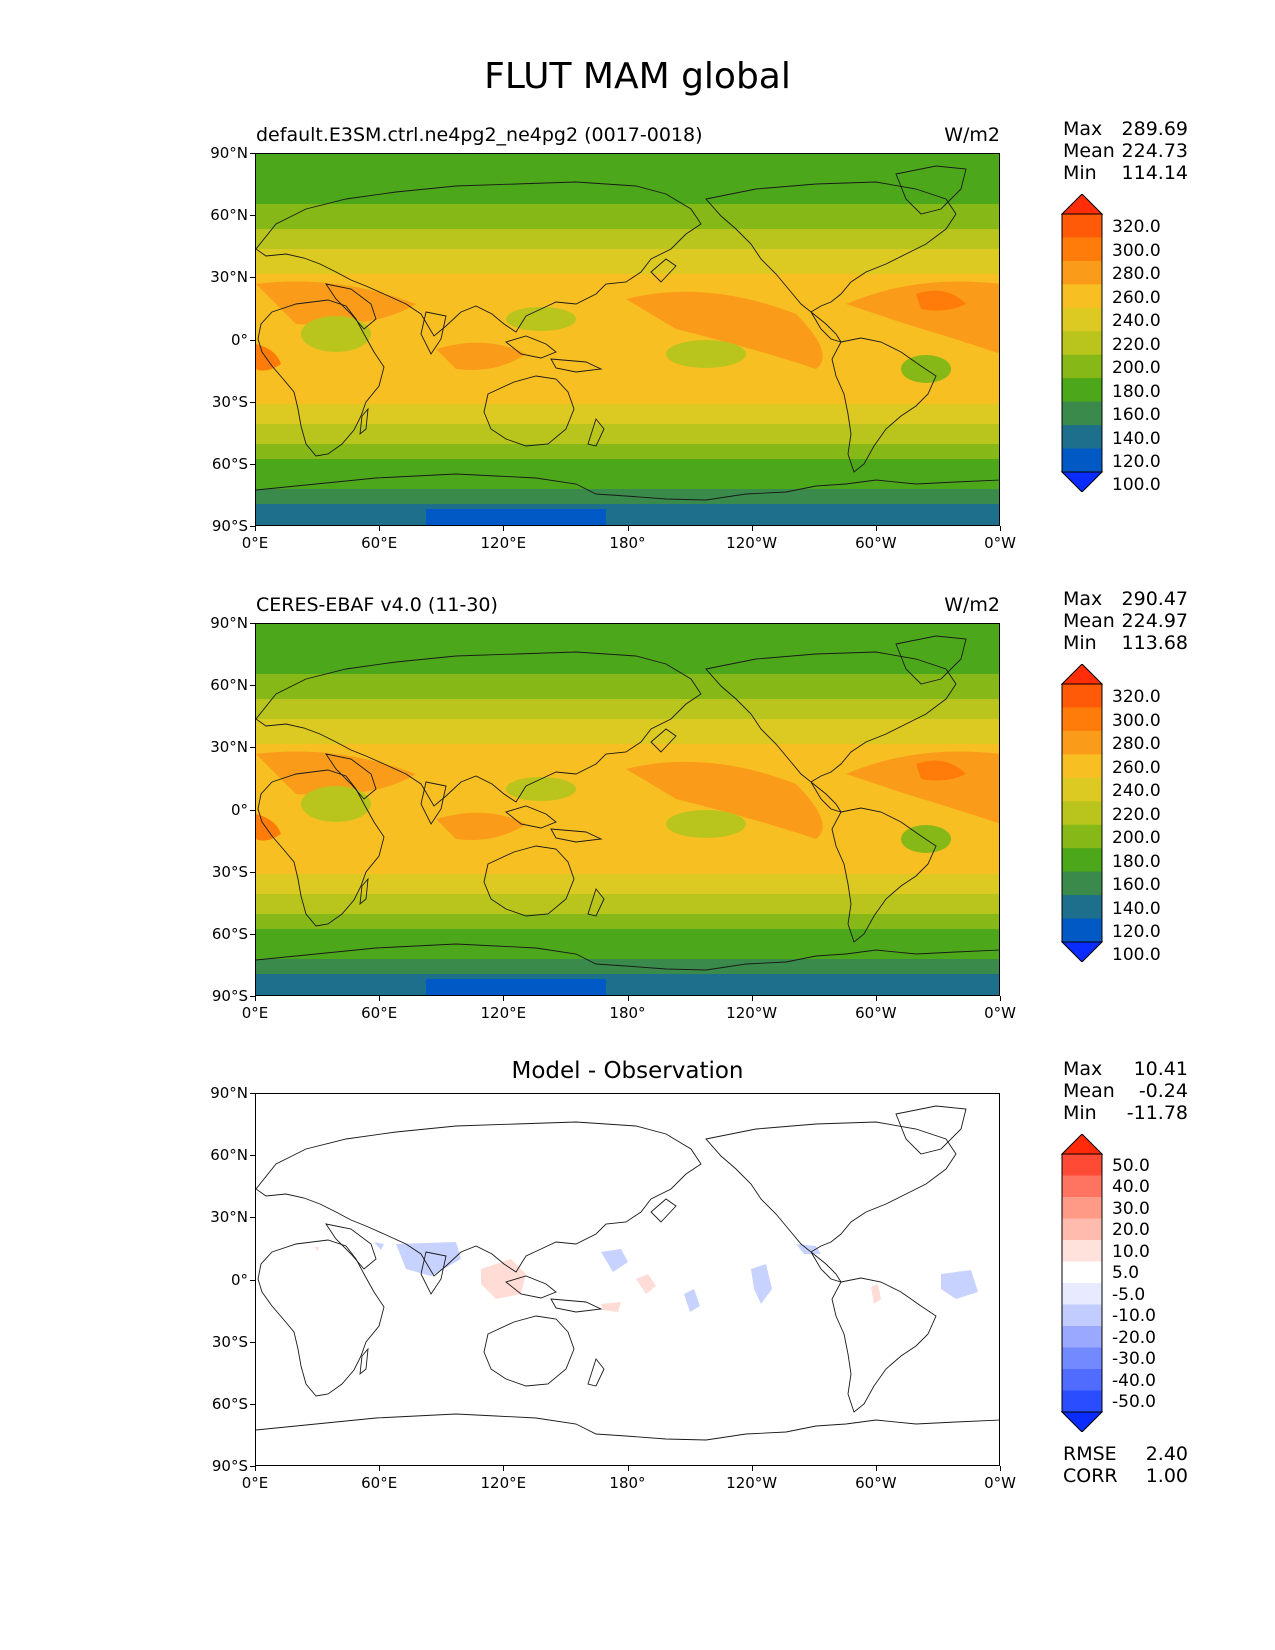 This screenshot has width=1275, height=1650. Describe the element at coordinates (1136, 368) in the screenshot. I see `colorbar-tick-label: 200.0` at that location.